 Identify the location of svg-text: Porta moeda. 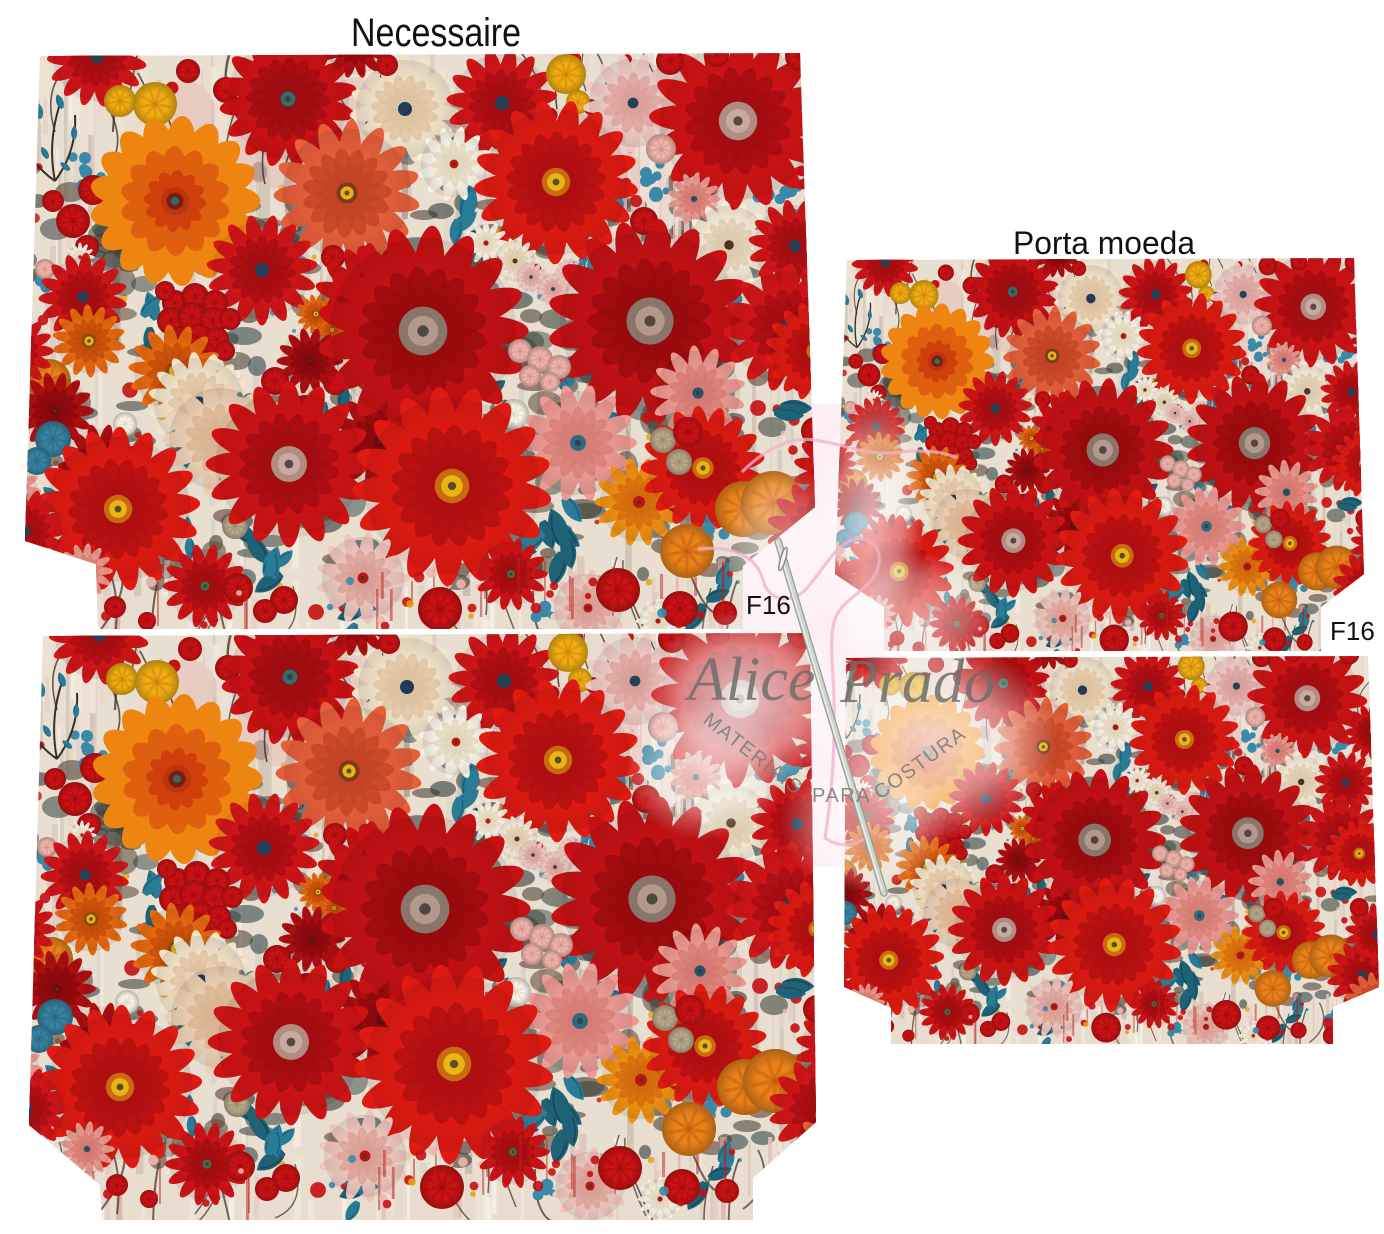
(1104, 243).